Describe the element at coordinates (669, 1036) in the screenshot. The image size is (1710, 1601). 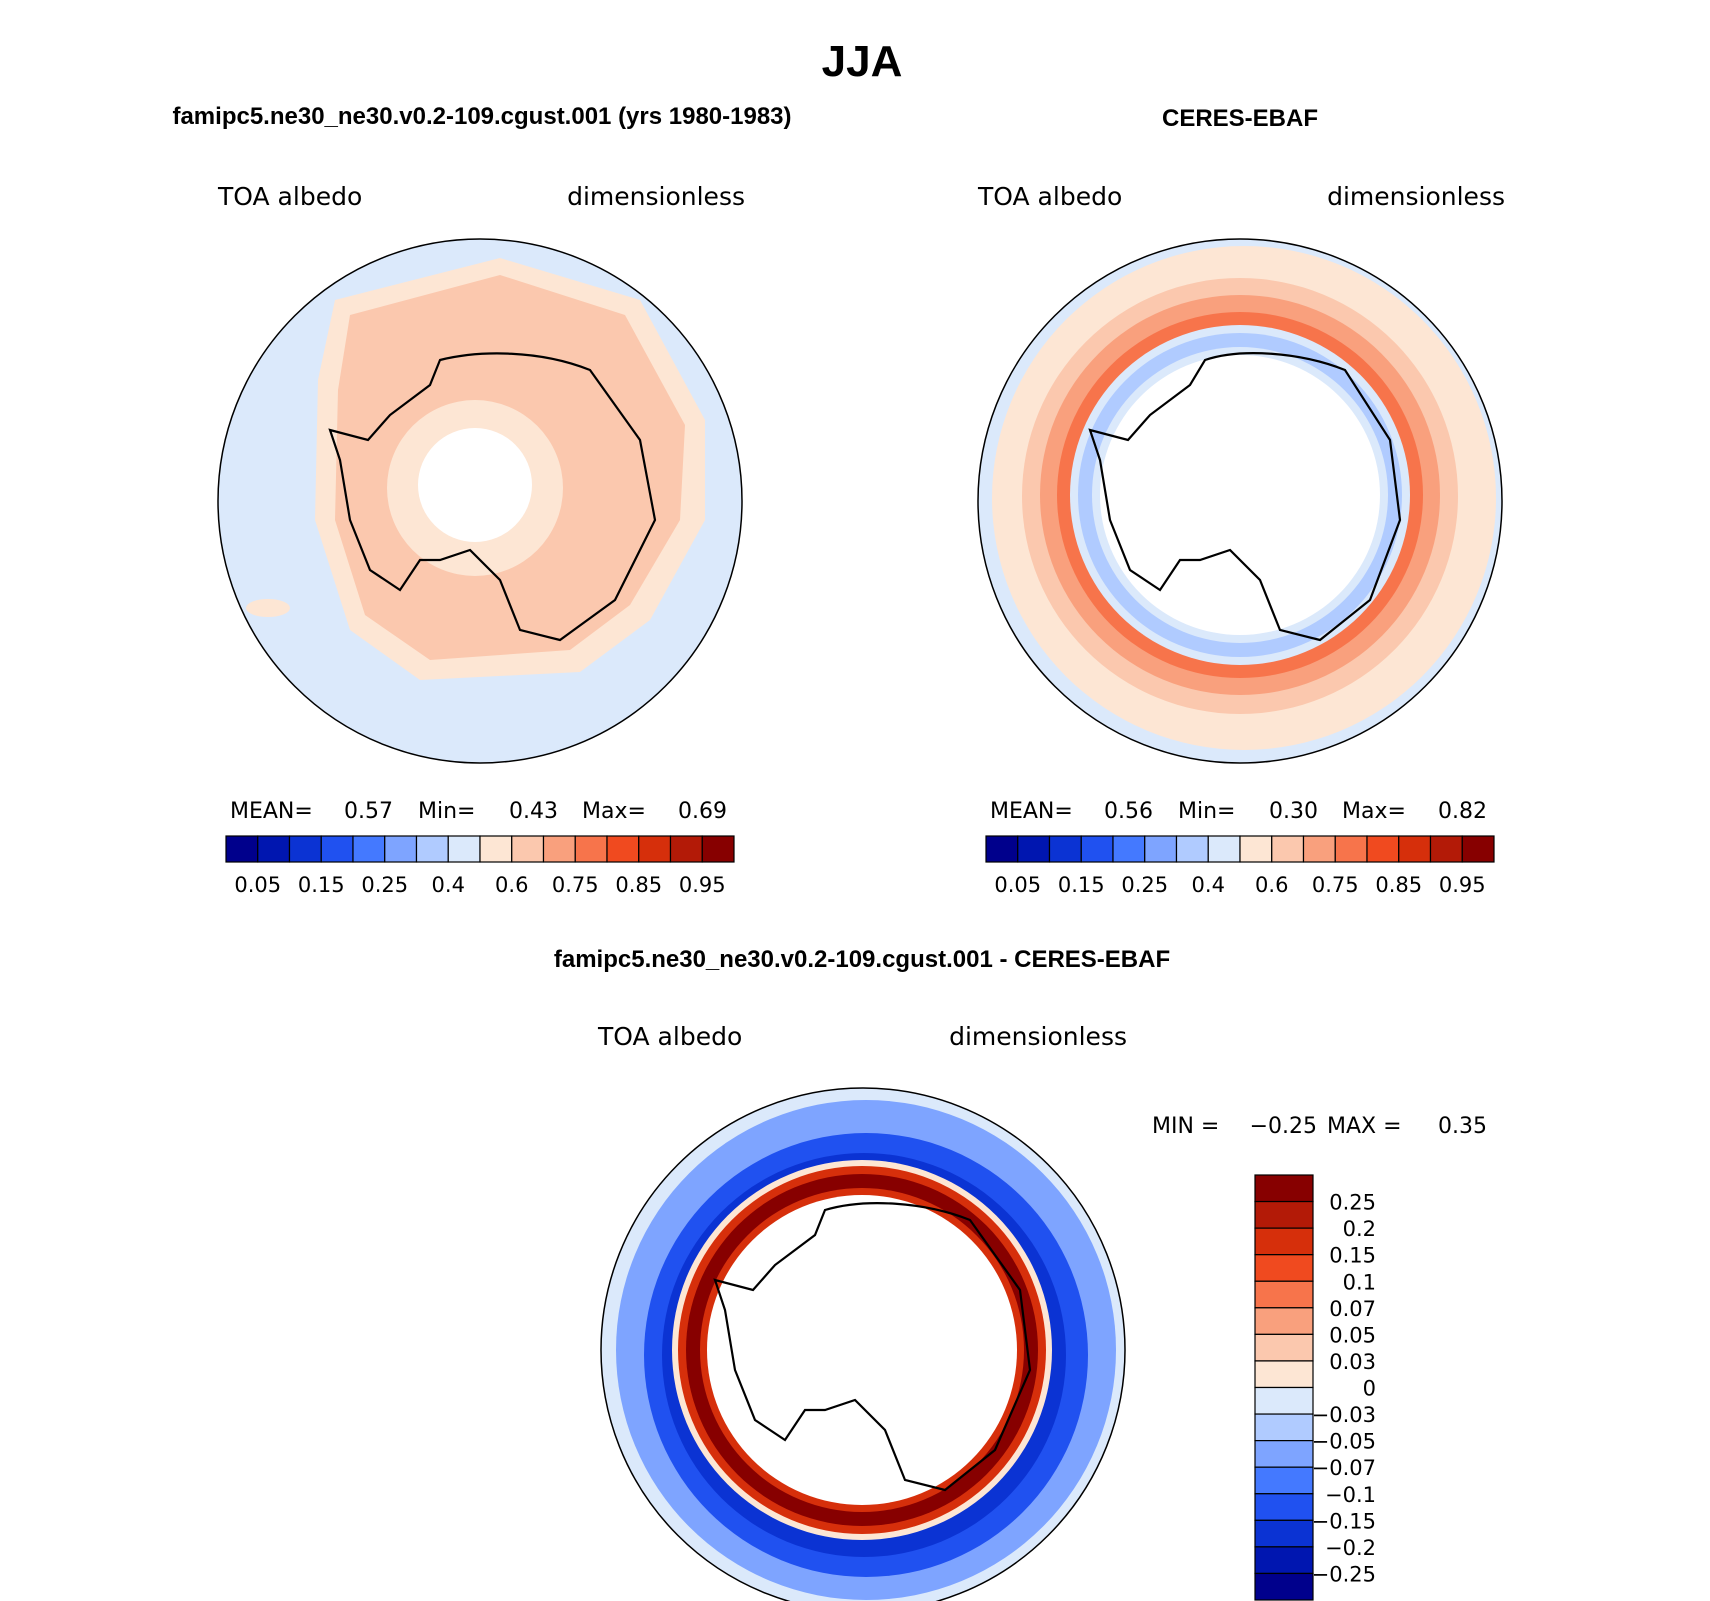
I see `panel-diff-variable-label: TOA albedo` at that location.